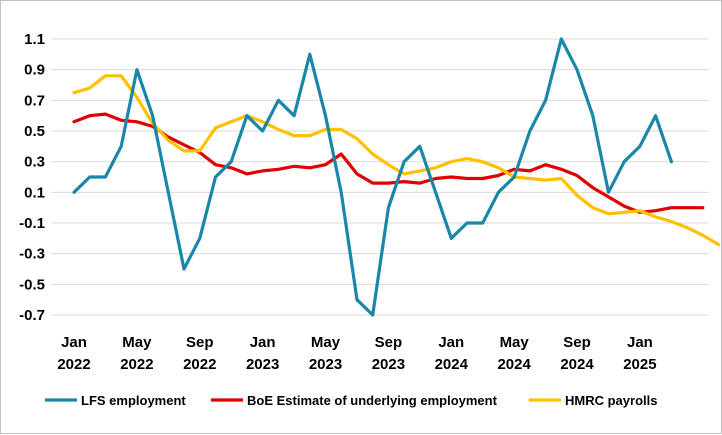 The image size is (722, 435). What do you see at coordinates (34, 70) in the screenshot?
I see `y-tick-label: 0.9` at bounding box center [34, 70].